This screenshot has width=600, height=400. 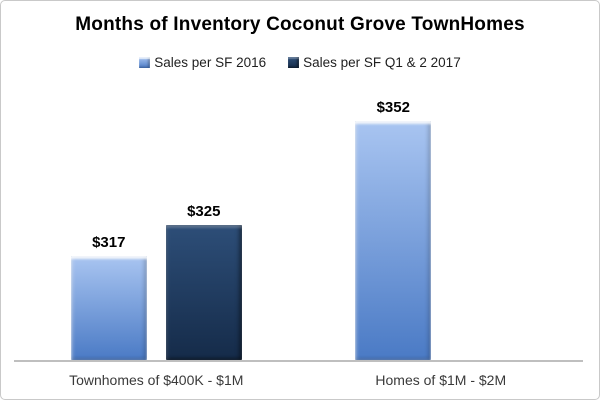 What do you see at coordinates (109, 242) in the screenshot?
I see `data-label: $317` at bounding box center [109, 242].